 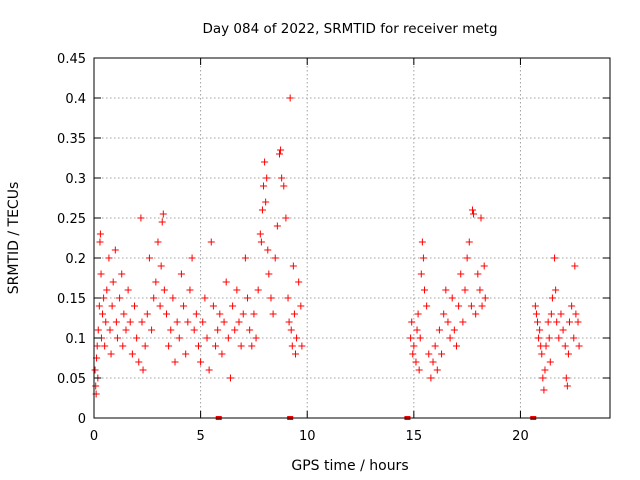 What do you see at coordinates (200, 436) in the screenshot?
I see `x-tick-label: 5` at bounding box center [200, 436].